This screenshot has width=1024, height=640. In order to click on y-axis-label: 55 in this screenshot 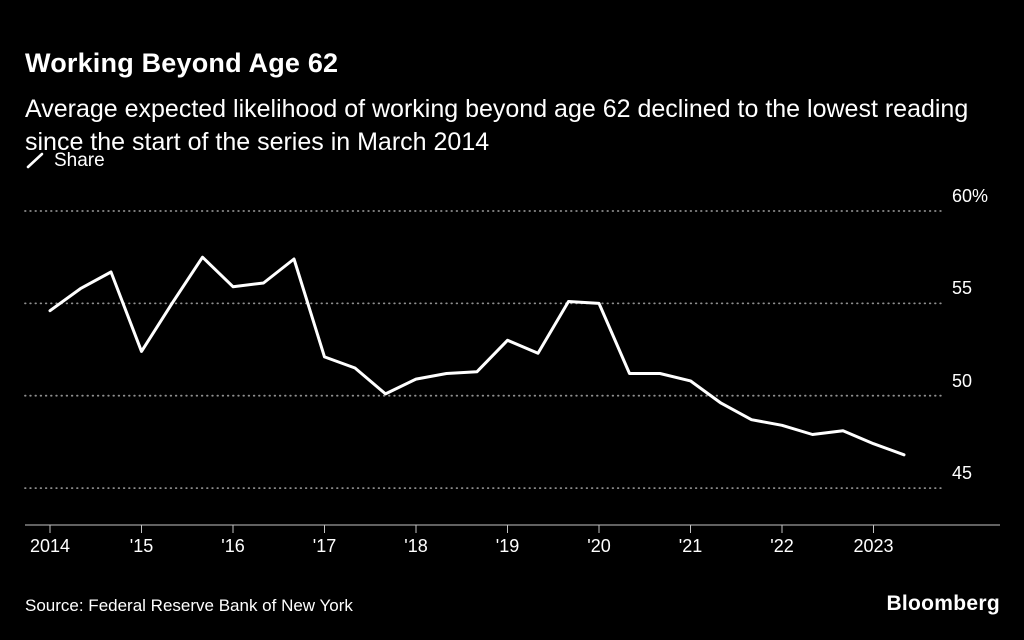, I will do `click(962, 288)`.